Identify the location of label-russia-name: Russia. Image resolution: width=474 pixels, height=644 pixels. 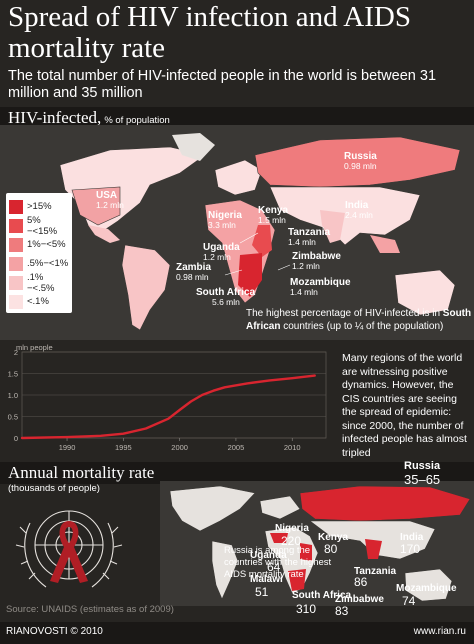
(360, 156).